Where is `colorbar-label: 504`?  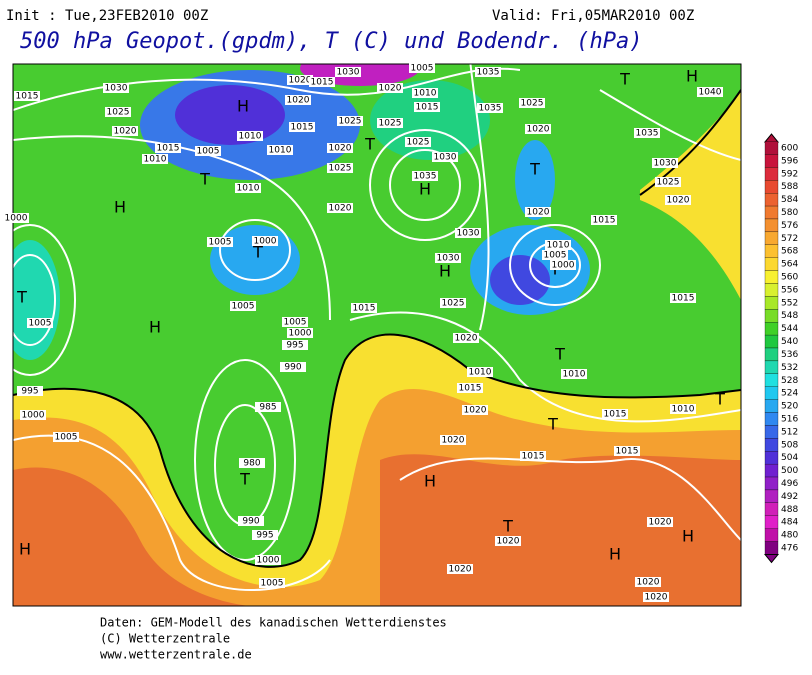
colorbar-label: 504 is located at coordinates (789, 458).